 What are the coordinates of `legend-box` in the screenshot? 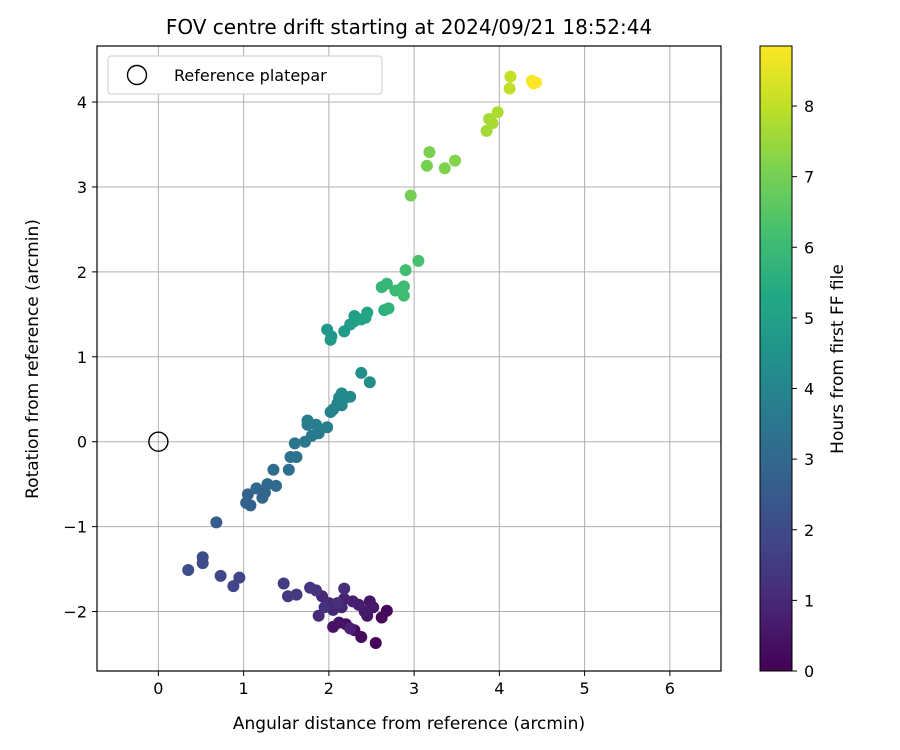 It's located at (245, 75).